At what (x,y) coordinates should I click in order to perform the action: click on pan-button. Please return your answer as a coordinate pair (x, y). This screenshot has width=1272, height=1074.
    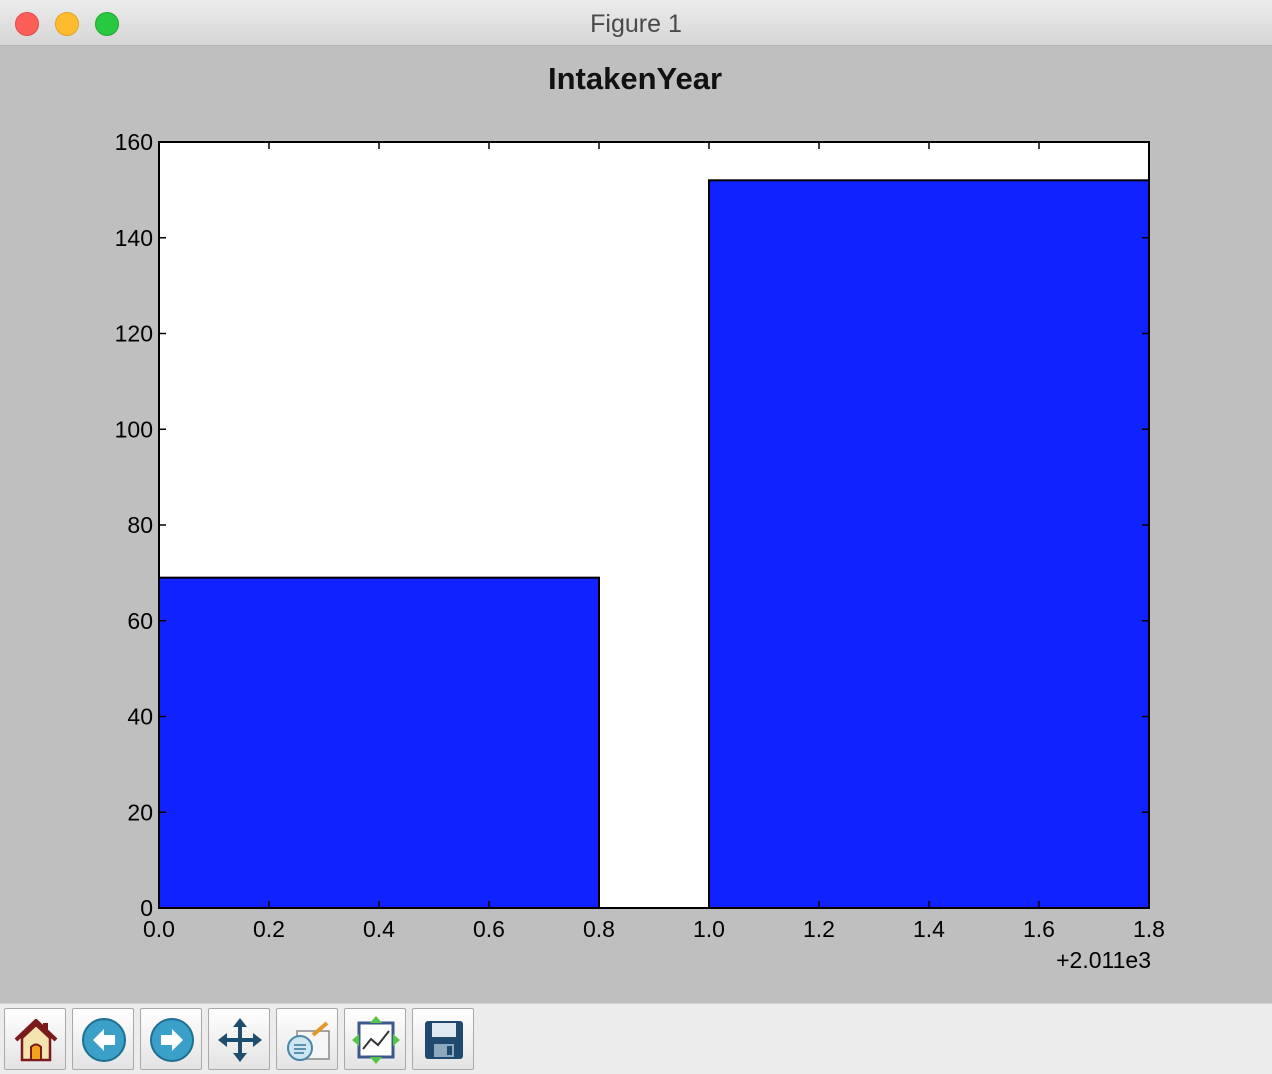
    Looking at the image, I should click on (239, 1039).